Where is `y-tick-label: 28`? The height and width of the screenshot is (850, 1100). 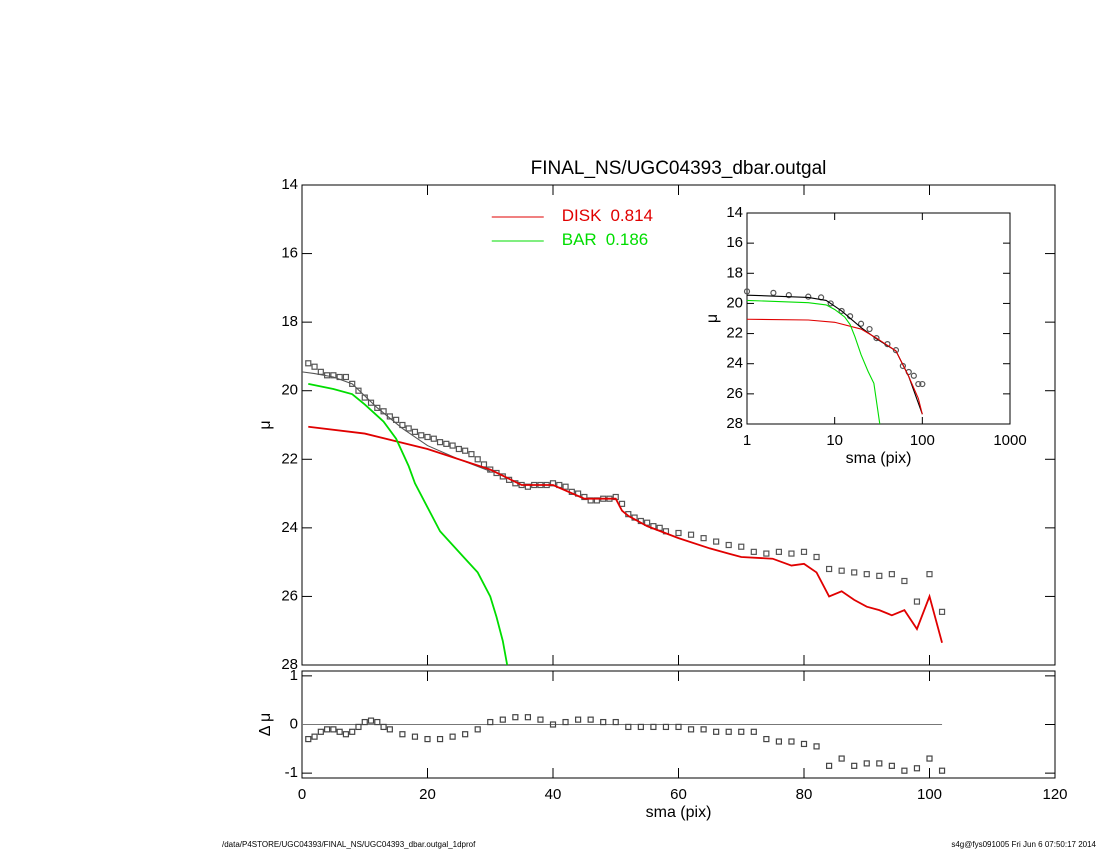
y-tick-label: 28 is located at coordinates (734, 423).